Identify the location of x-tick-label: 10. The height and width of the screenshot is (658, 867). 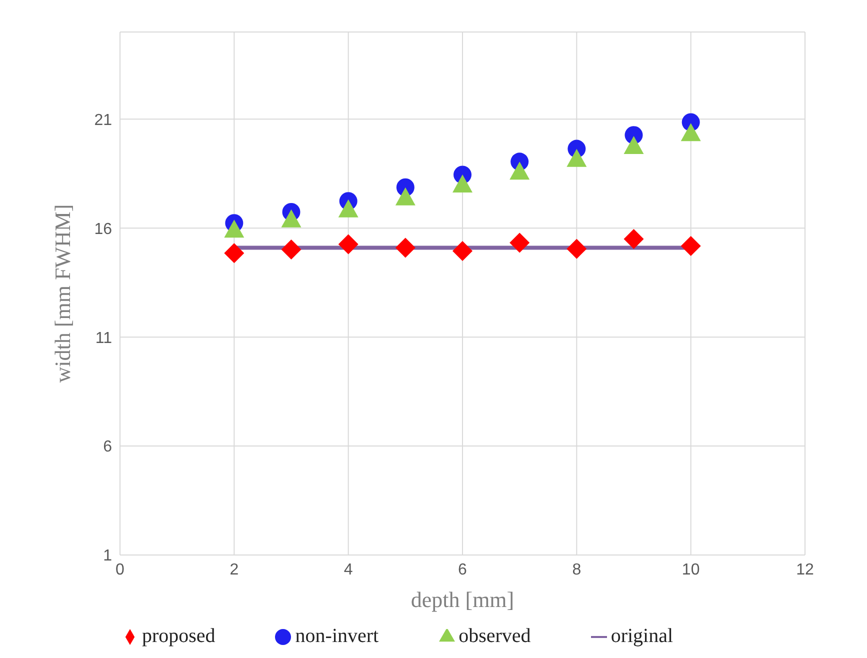
(691, 569).